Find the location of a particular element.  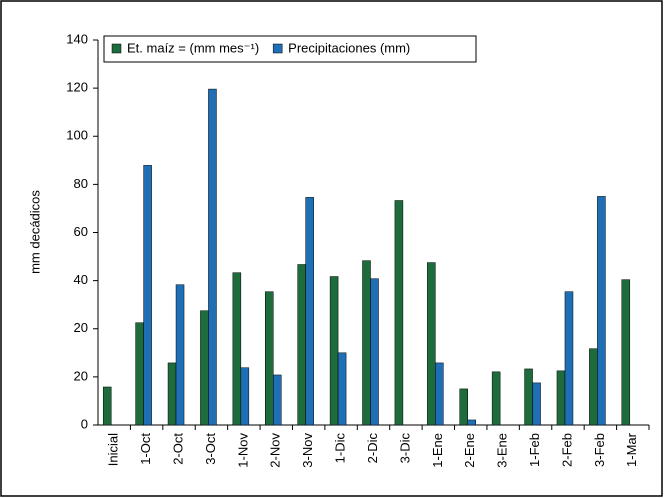

y-tick-label: 100 is located at coordinates (77, 135).